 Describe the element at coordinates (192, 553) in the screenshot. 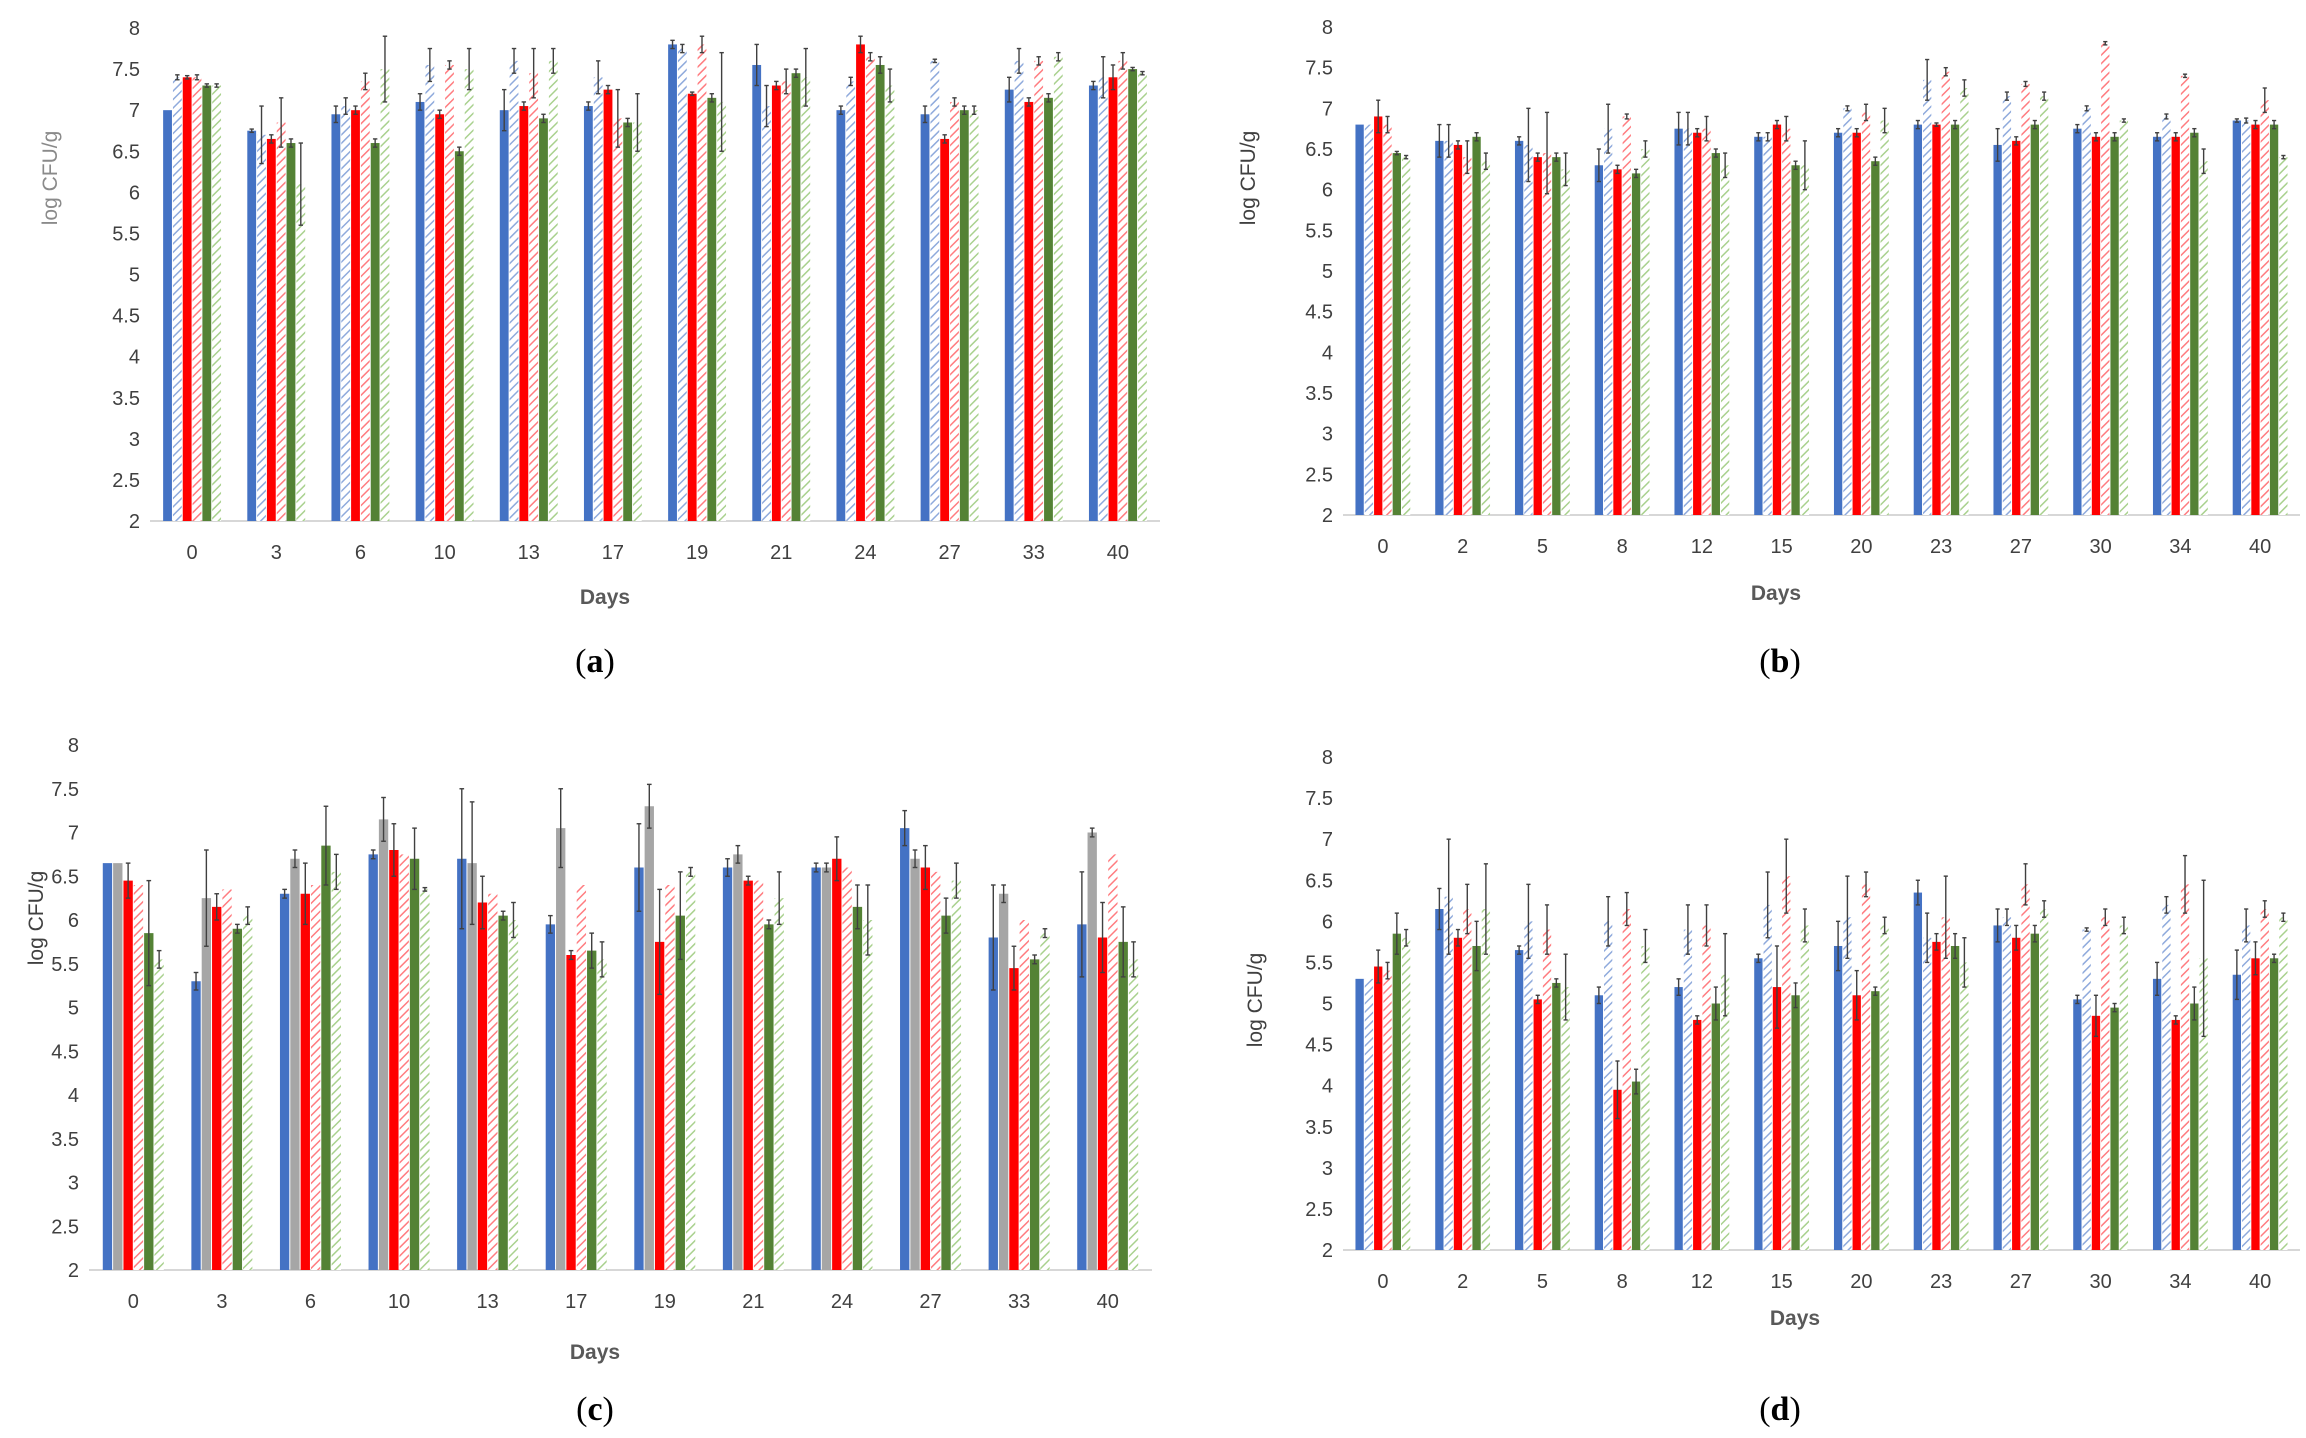

I see `xtick-label: 0` at that location.